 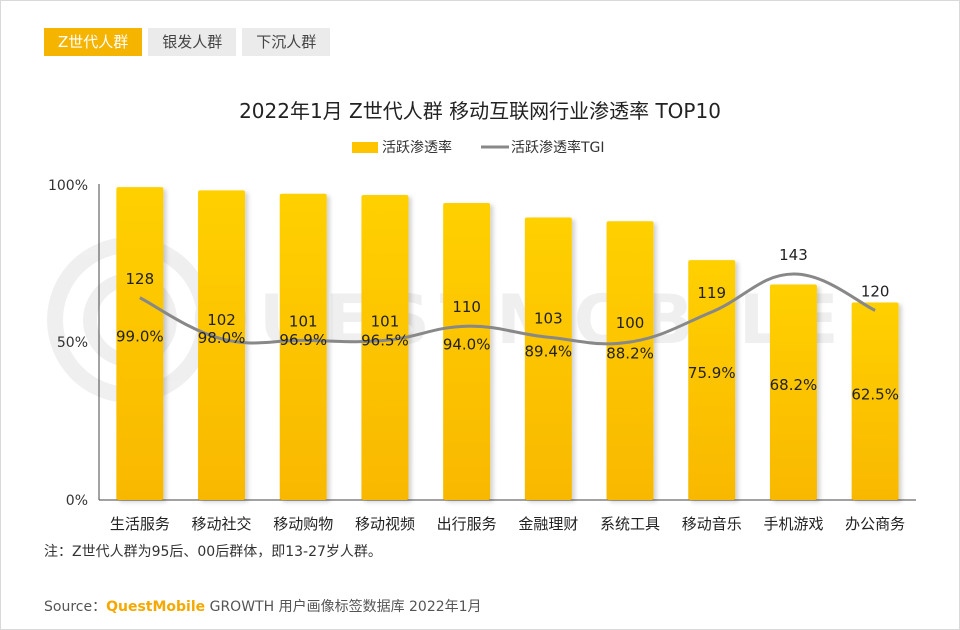 I want to click on bar-value-label: 94.0%, so click(x=467, y=344).